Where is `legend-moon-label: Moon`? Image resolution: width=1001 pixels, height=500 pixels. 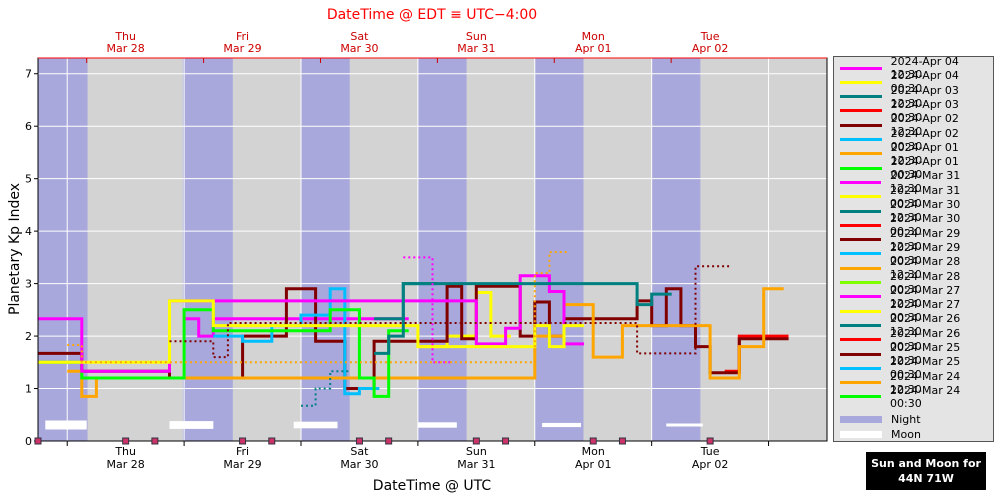
legend-moon-label: Moon is located at coordinates (906, 434).